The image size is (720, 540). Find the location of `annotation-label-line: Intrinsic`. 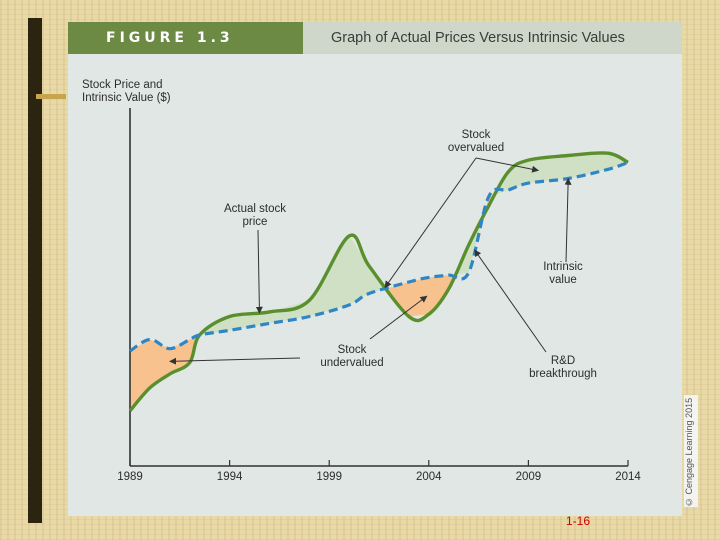

annotation-label-line: Intrinsic is located at coordinates (563, 267).